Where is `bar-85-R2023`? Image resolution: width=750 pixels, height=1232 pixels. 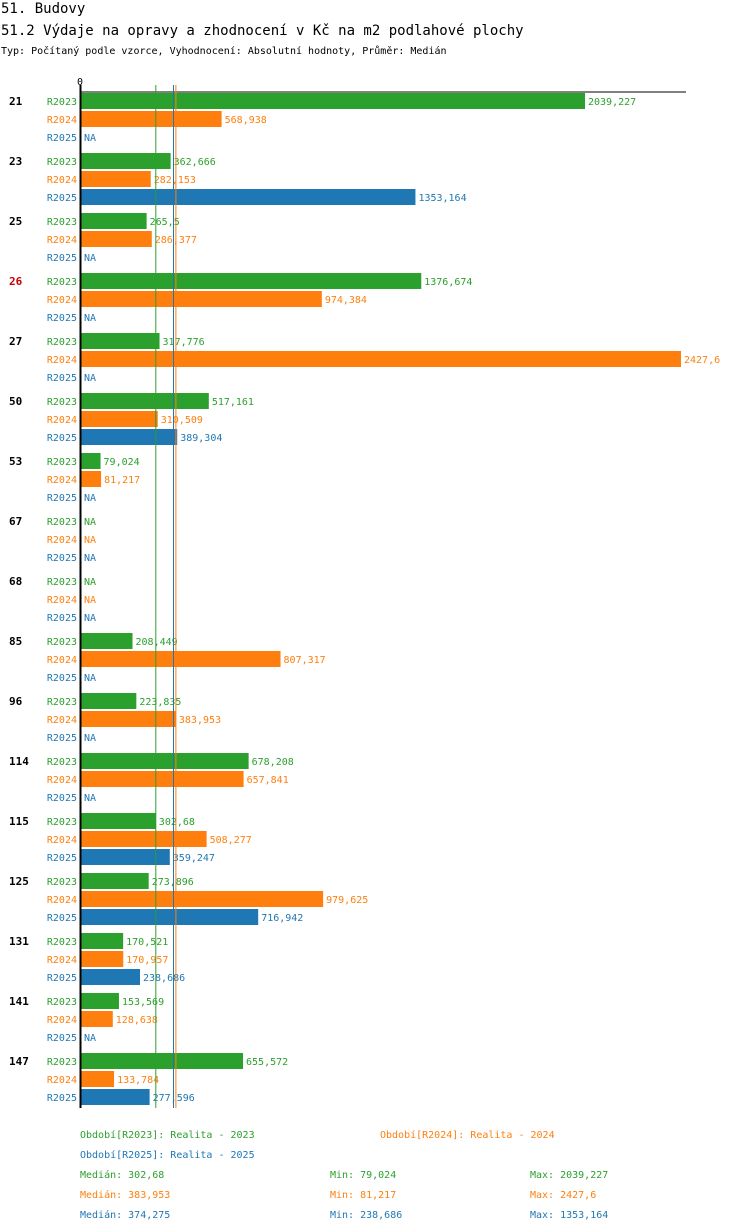
bar-85-R2023 is located at coordinates (107, 641).